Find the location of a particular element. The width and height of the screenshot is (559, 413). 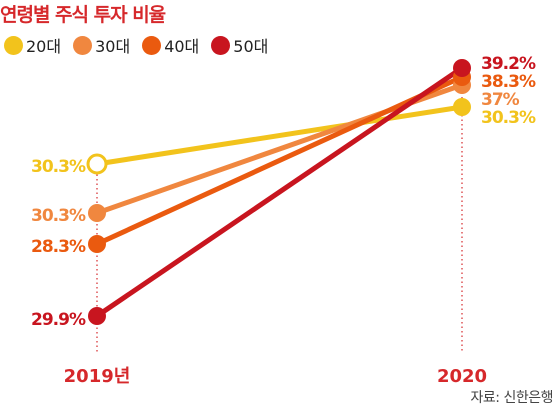

value-label-2019-20s: 30.3% is located at coordinates (58, 167).